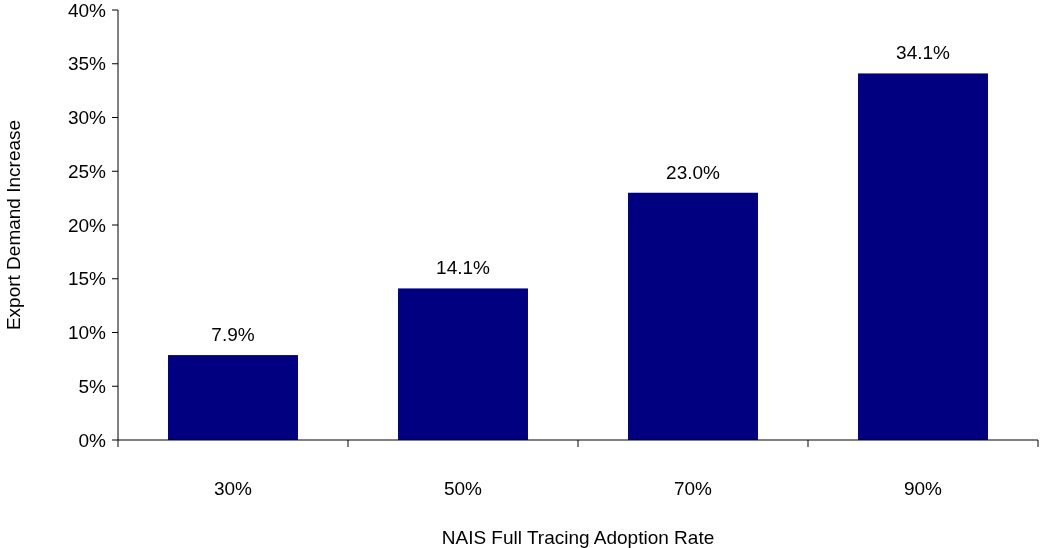 The width and height of the screenshot is (1041, 548). Describe the element at coordinates (87, 64) in the screenshot. I see `y-tick-label: 35%` at that location.